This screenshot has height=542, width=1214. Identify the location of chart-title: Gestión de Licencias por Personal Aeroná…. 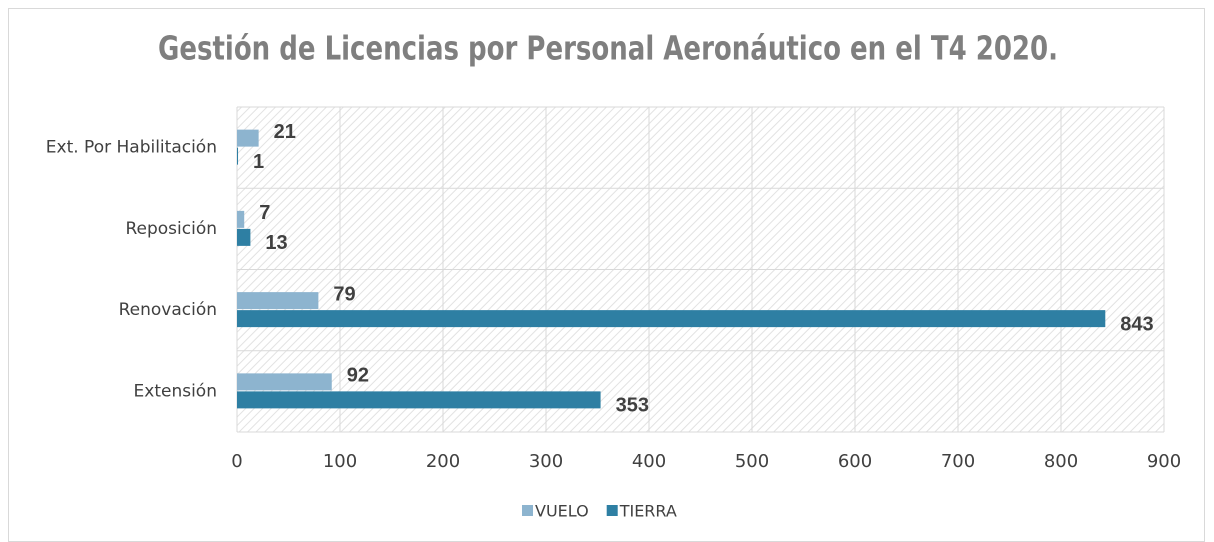
(608, 48).